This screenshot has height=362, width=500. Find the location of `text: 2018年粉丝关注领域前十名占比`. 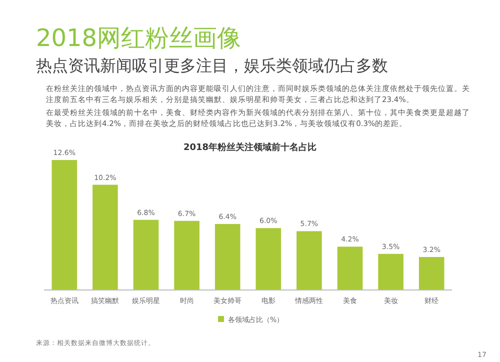

text: 2018年粉丝关注领域前十名占比 is located at coordinates (250, 147).